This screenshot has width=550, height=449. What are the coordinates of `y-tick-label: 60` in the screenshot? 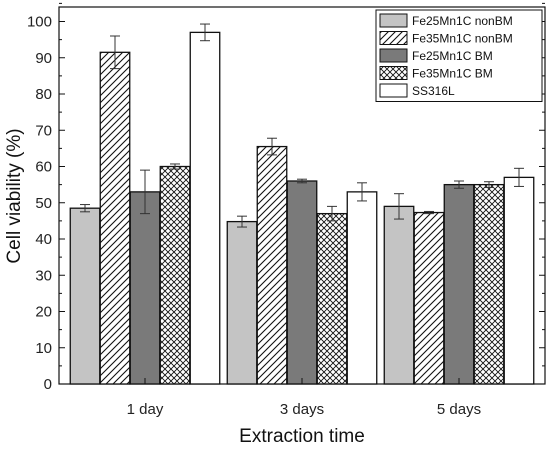 It's located at (43, 167).